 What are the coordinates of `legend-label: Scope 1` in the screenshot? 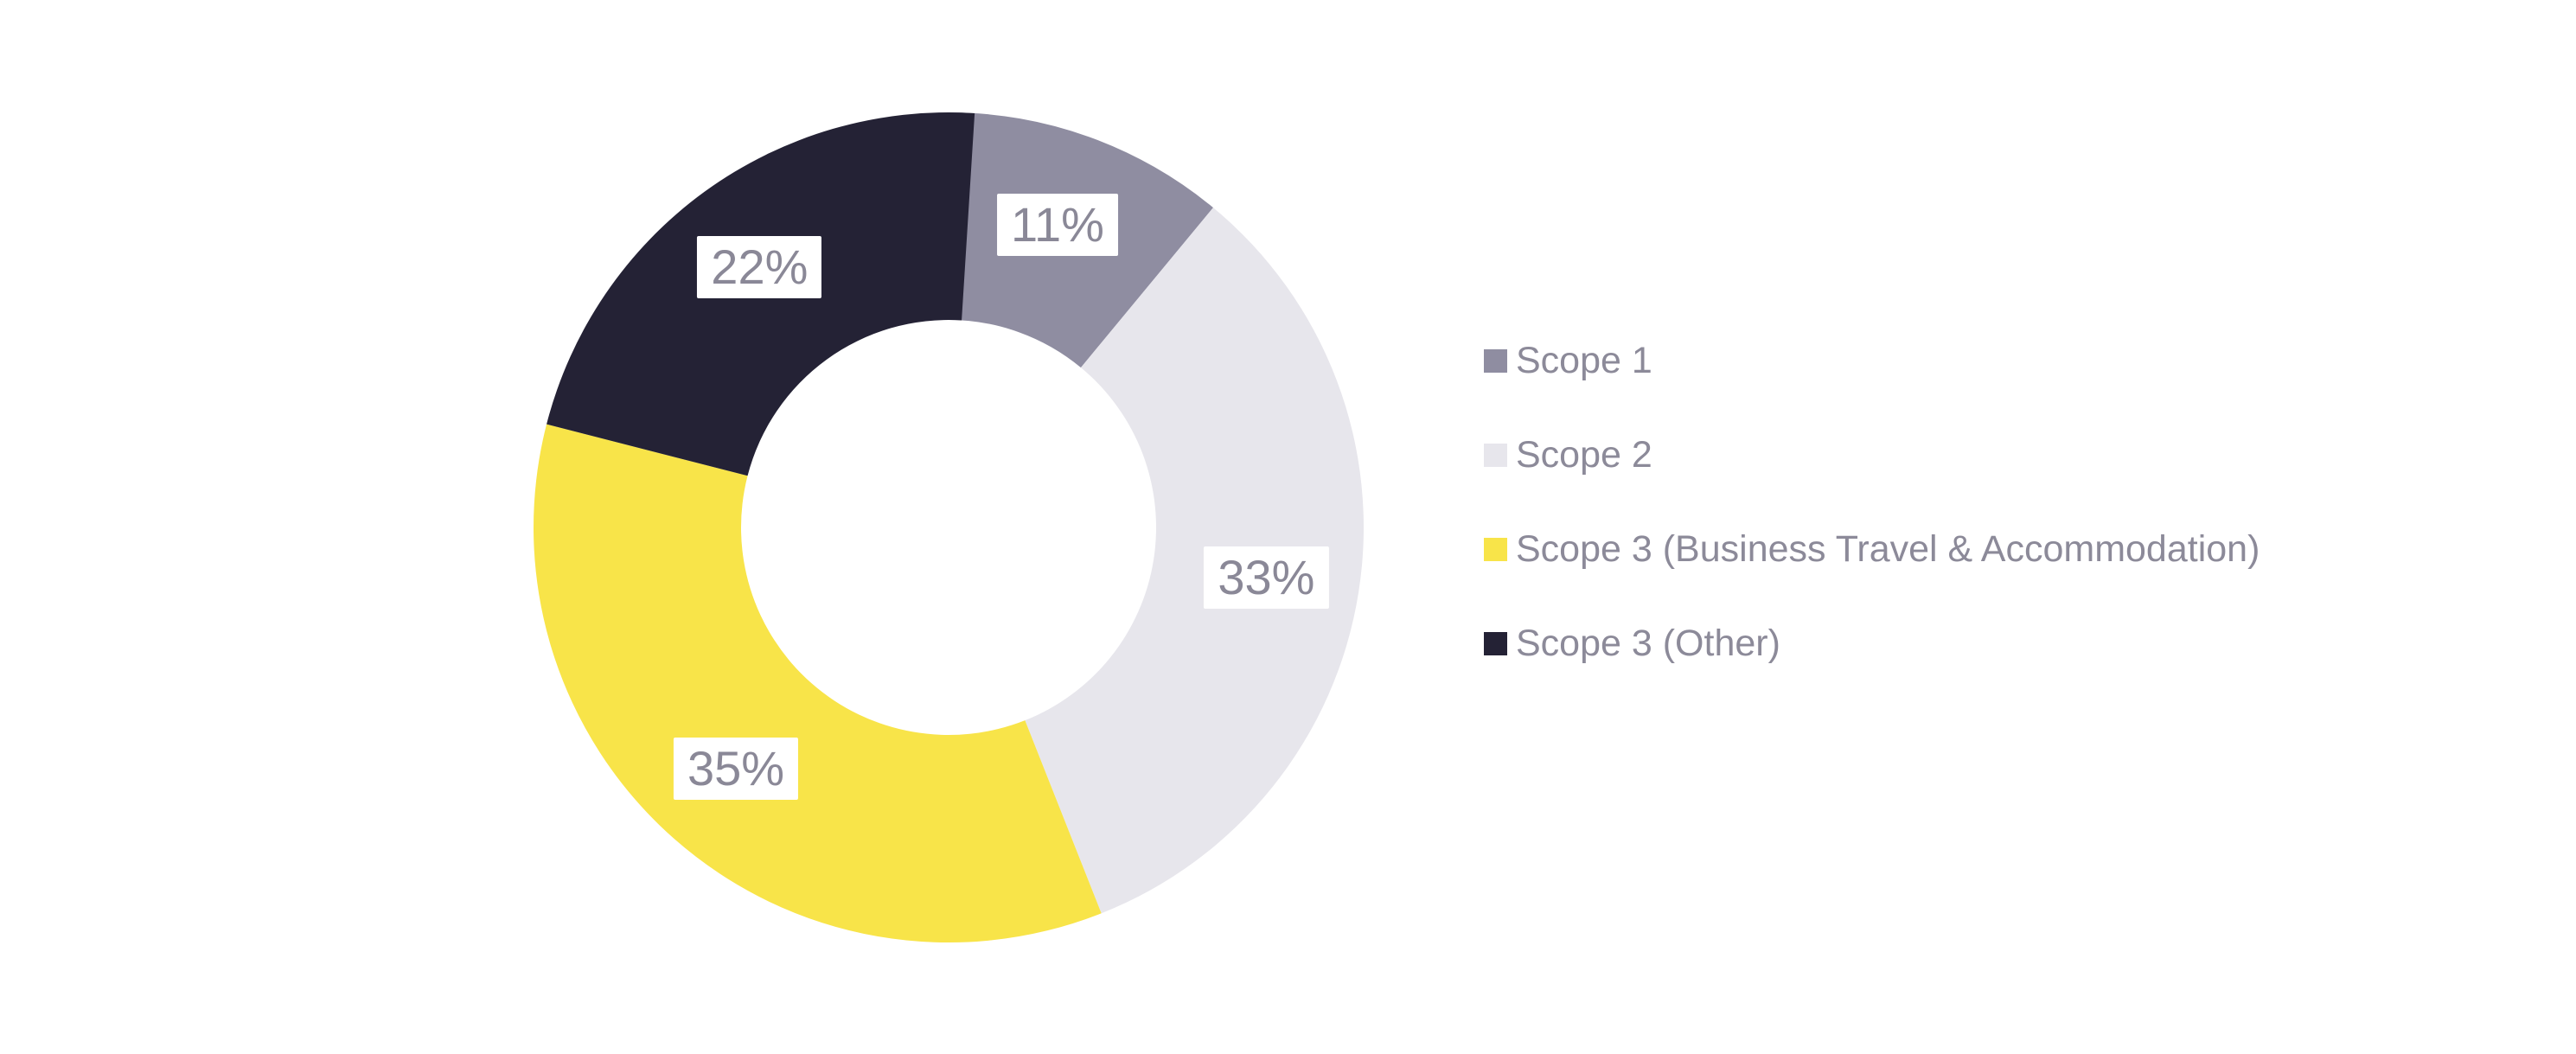 It's located at (1584, 360).